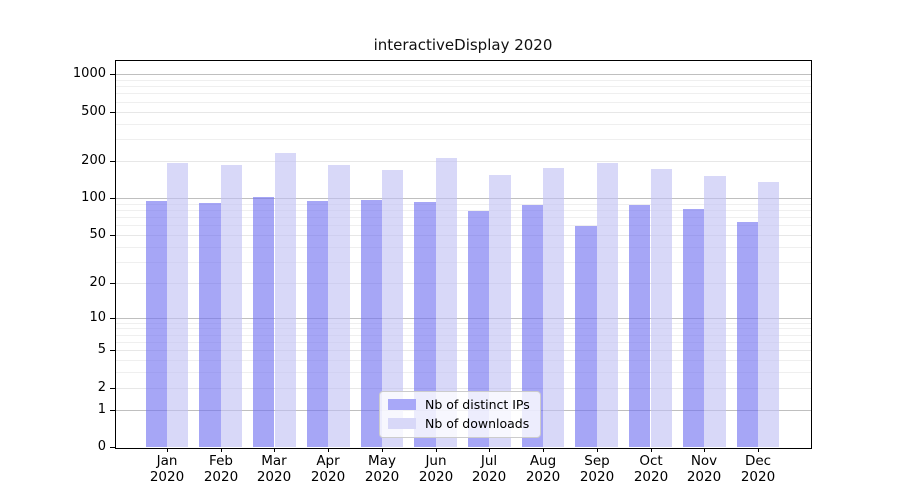 The width and height of the screenshot is (900, 500). What do you see at coordinates (89, 73) in the screenshot?
I see `y-tick-label: 1000` at bounding box center [89, 73].